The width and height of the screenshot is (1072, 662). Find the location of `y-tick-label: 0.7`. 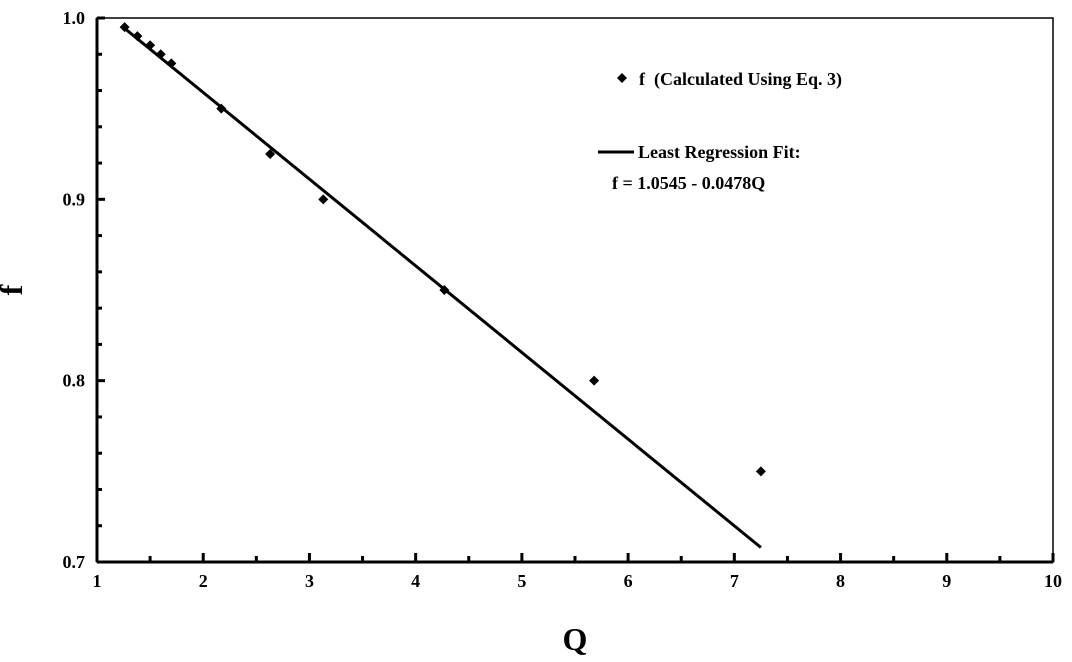

y-tick-label: 0.7 is located at coordinates (74, 562).